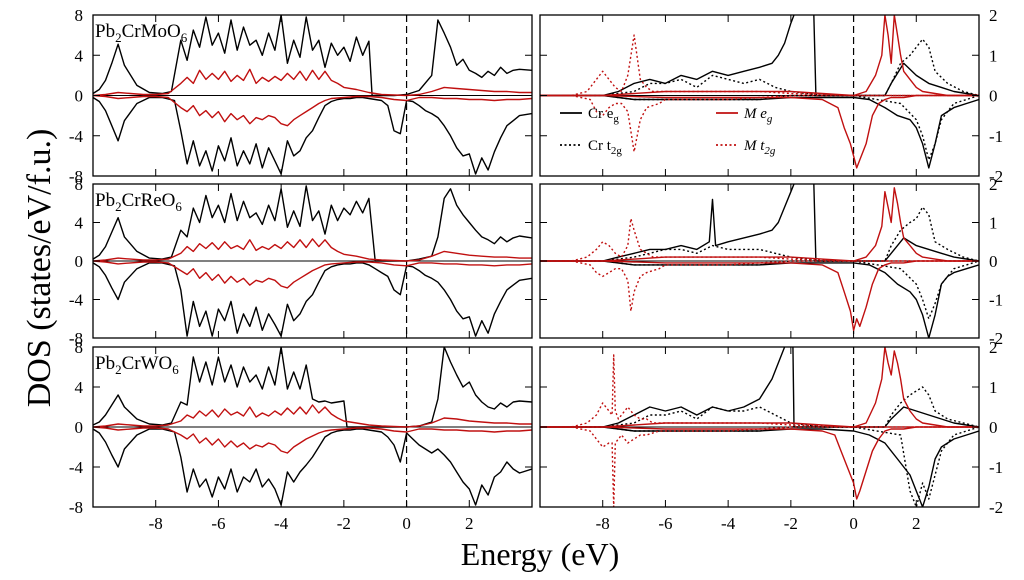 The height and width of the screenshot is (580, 1024). I want to click on panel-total-row-1: -8 -4 0 4 8 Pb2CrMoO6, so click(301, 96).